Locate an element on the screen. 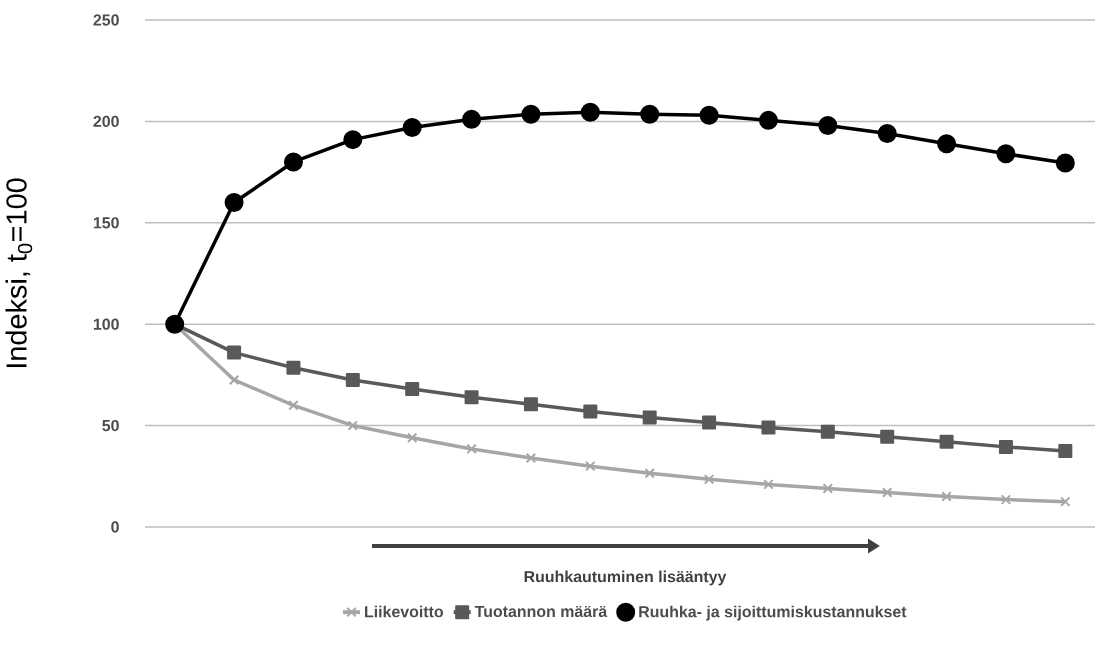  y-axis-title: Indeksi, t$_{0}$=100 is located at coordinates (19, 273).